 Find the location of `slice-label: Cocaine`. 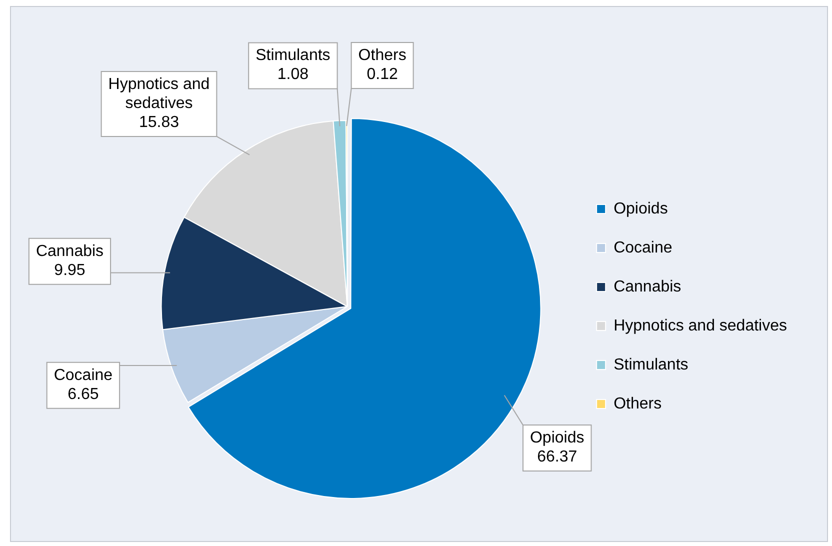

slice-label: Cocaine is located at coordinates (83, 375).